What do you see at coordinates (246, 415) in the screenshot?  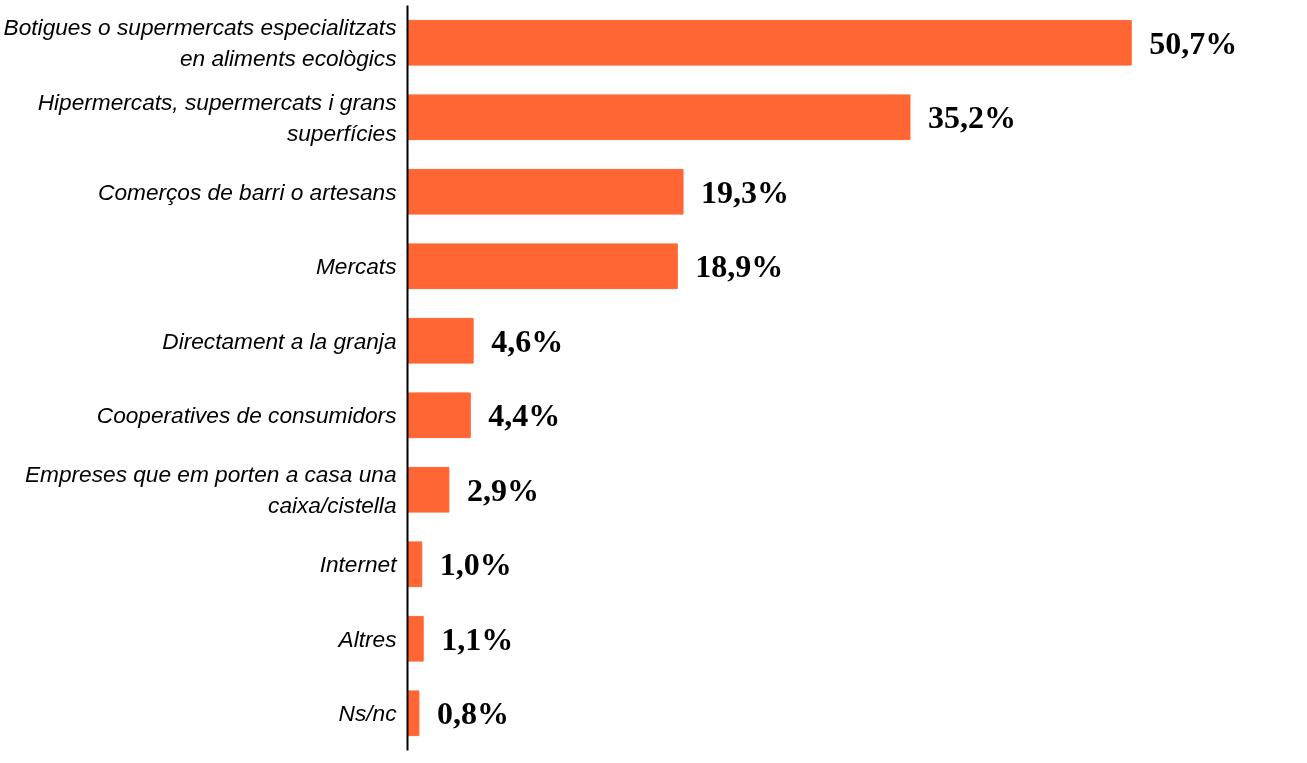 I see `y-tick-label: Cooperatives de consumidors` at bounding box center [246, 415].